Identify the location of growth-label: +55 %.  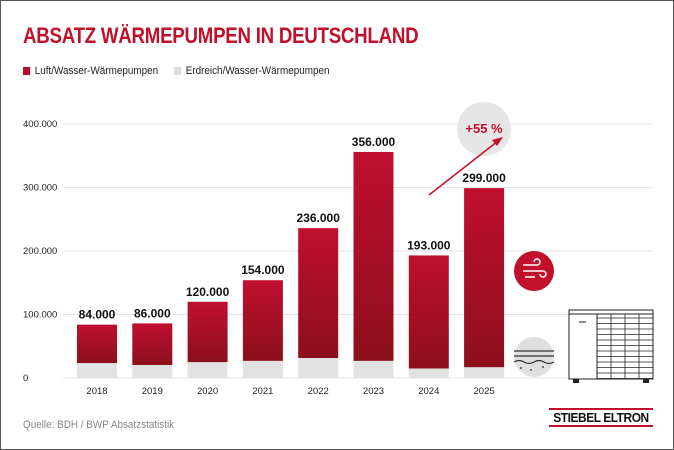
(484, 128).